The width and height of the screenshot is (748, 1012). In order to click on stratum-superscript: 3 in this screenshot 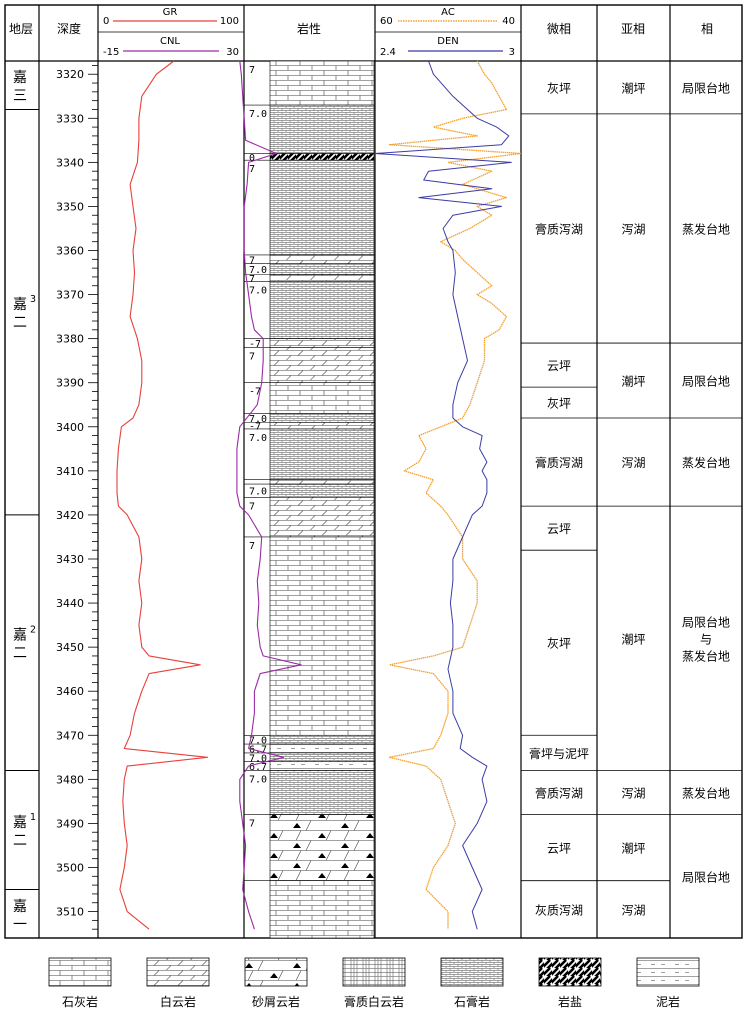, I will do `click(33, 299)`.